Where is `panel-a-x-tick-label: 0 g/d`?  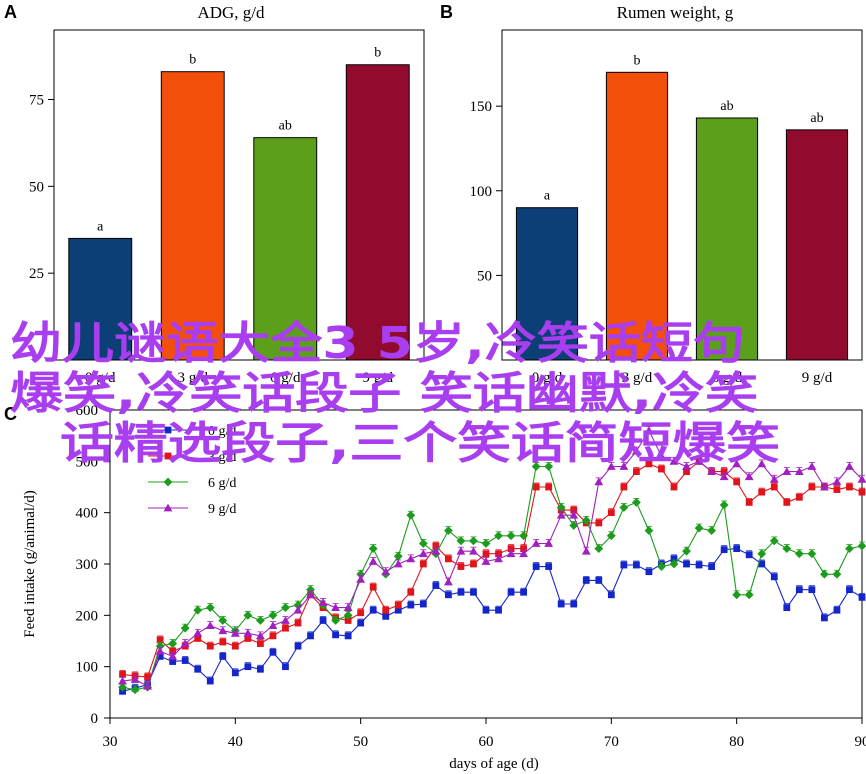
panel-a-x-tick-label: 0 g/d is located at coordinates (100, 378).